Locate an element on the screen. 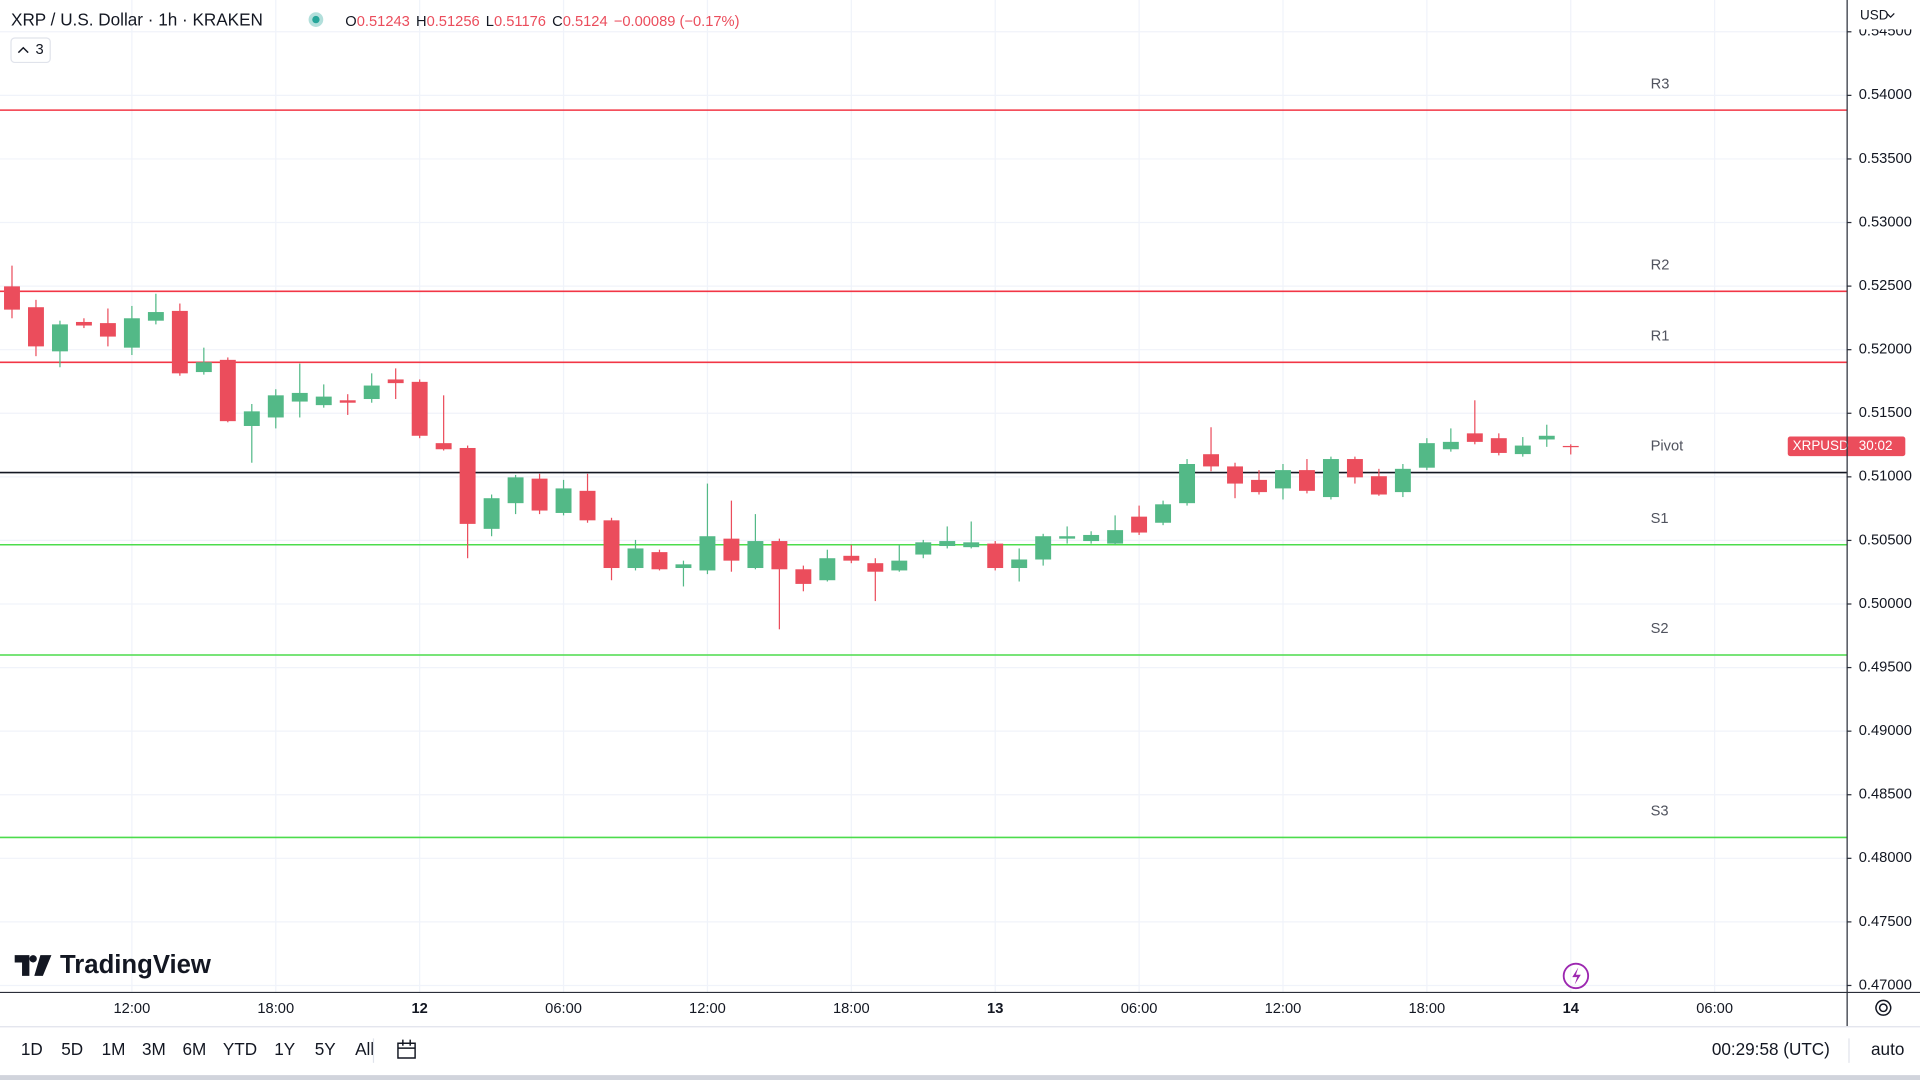  bottom-toolbar: 1D 5D 1M 3M 6M YTD 1Y 5Y All is located at coordinates (197, 1049).